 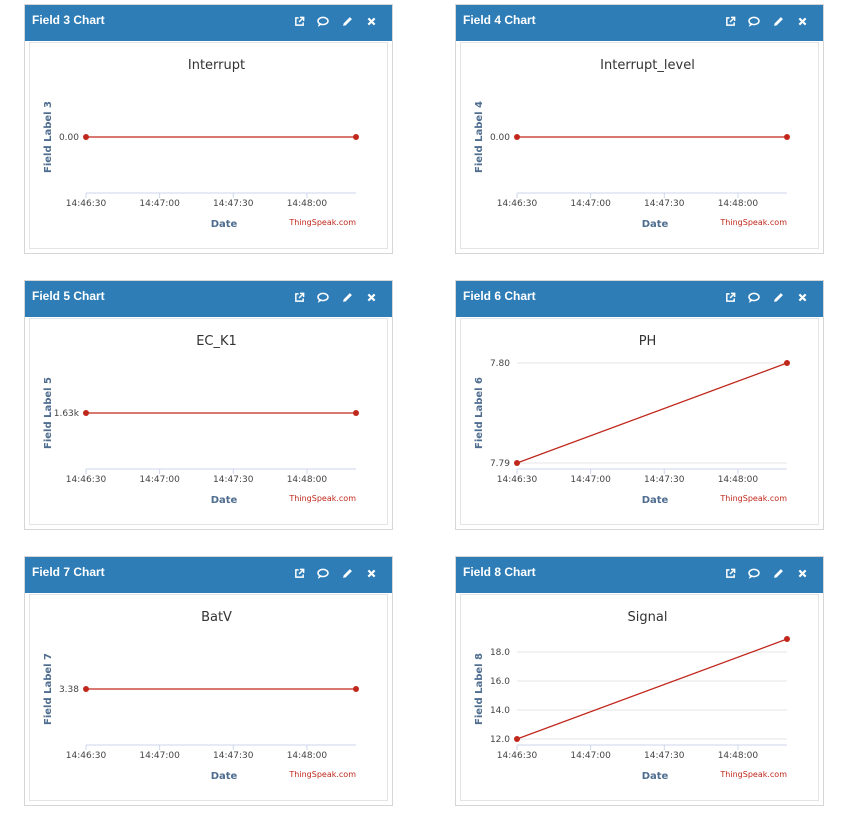 What do you see at coordinates (48, 689) in the screenshot?
I see `y-axis-label: Field Label 7` at bounding box center [48, 689].